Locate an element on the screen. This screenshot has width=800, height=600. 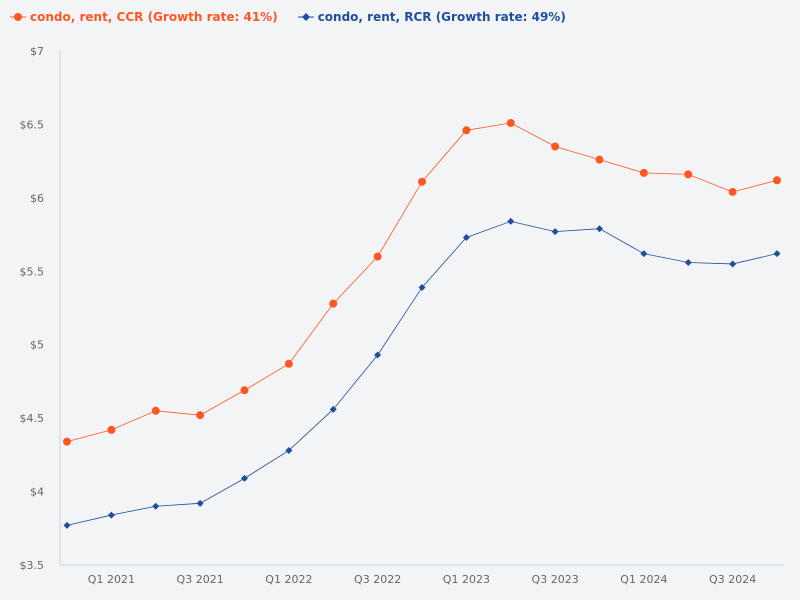
diamond-marker-icon is located at coordinates (305, 17).